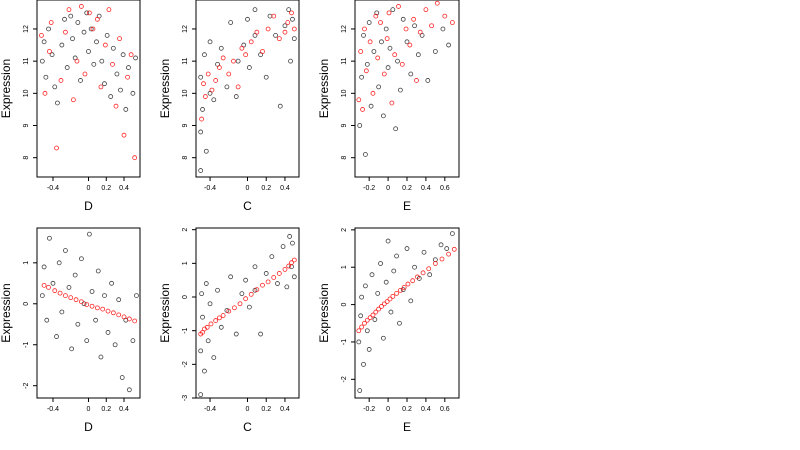 The height and width of the screenshot is (450, 800). What do you see at coordinates (185, 125) in the screenshot?
I see `y-tick-label: 9` at bounding box center [185, 125].